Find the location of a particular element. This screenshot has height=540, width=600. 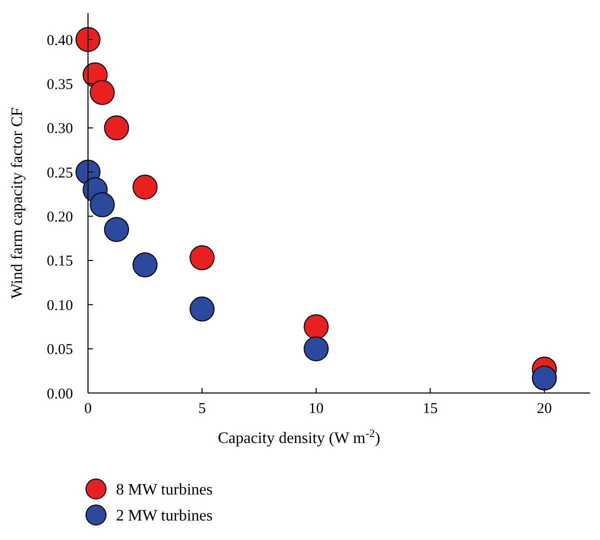

x-tick-label: 20 is located at coordinates (544, 409).